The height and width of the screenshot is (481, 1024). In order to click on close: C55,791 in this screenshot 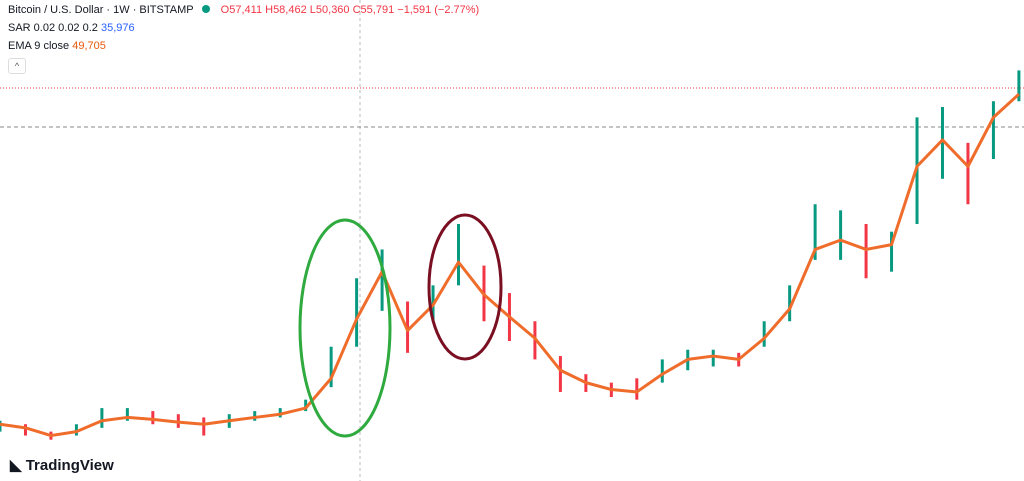, I will do `click(373, 10)`.